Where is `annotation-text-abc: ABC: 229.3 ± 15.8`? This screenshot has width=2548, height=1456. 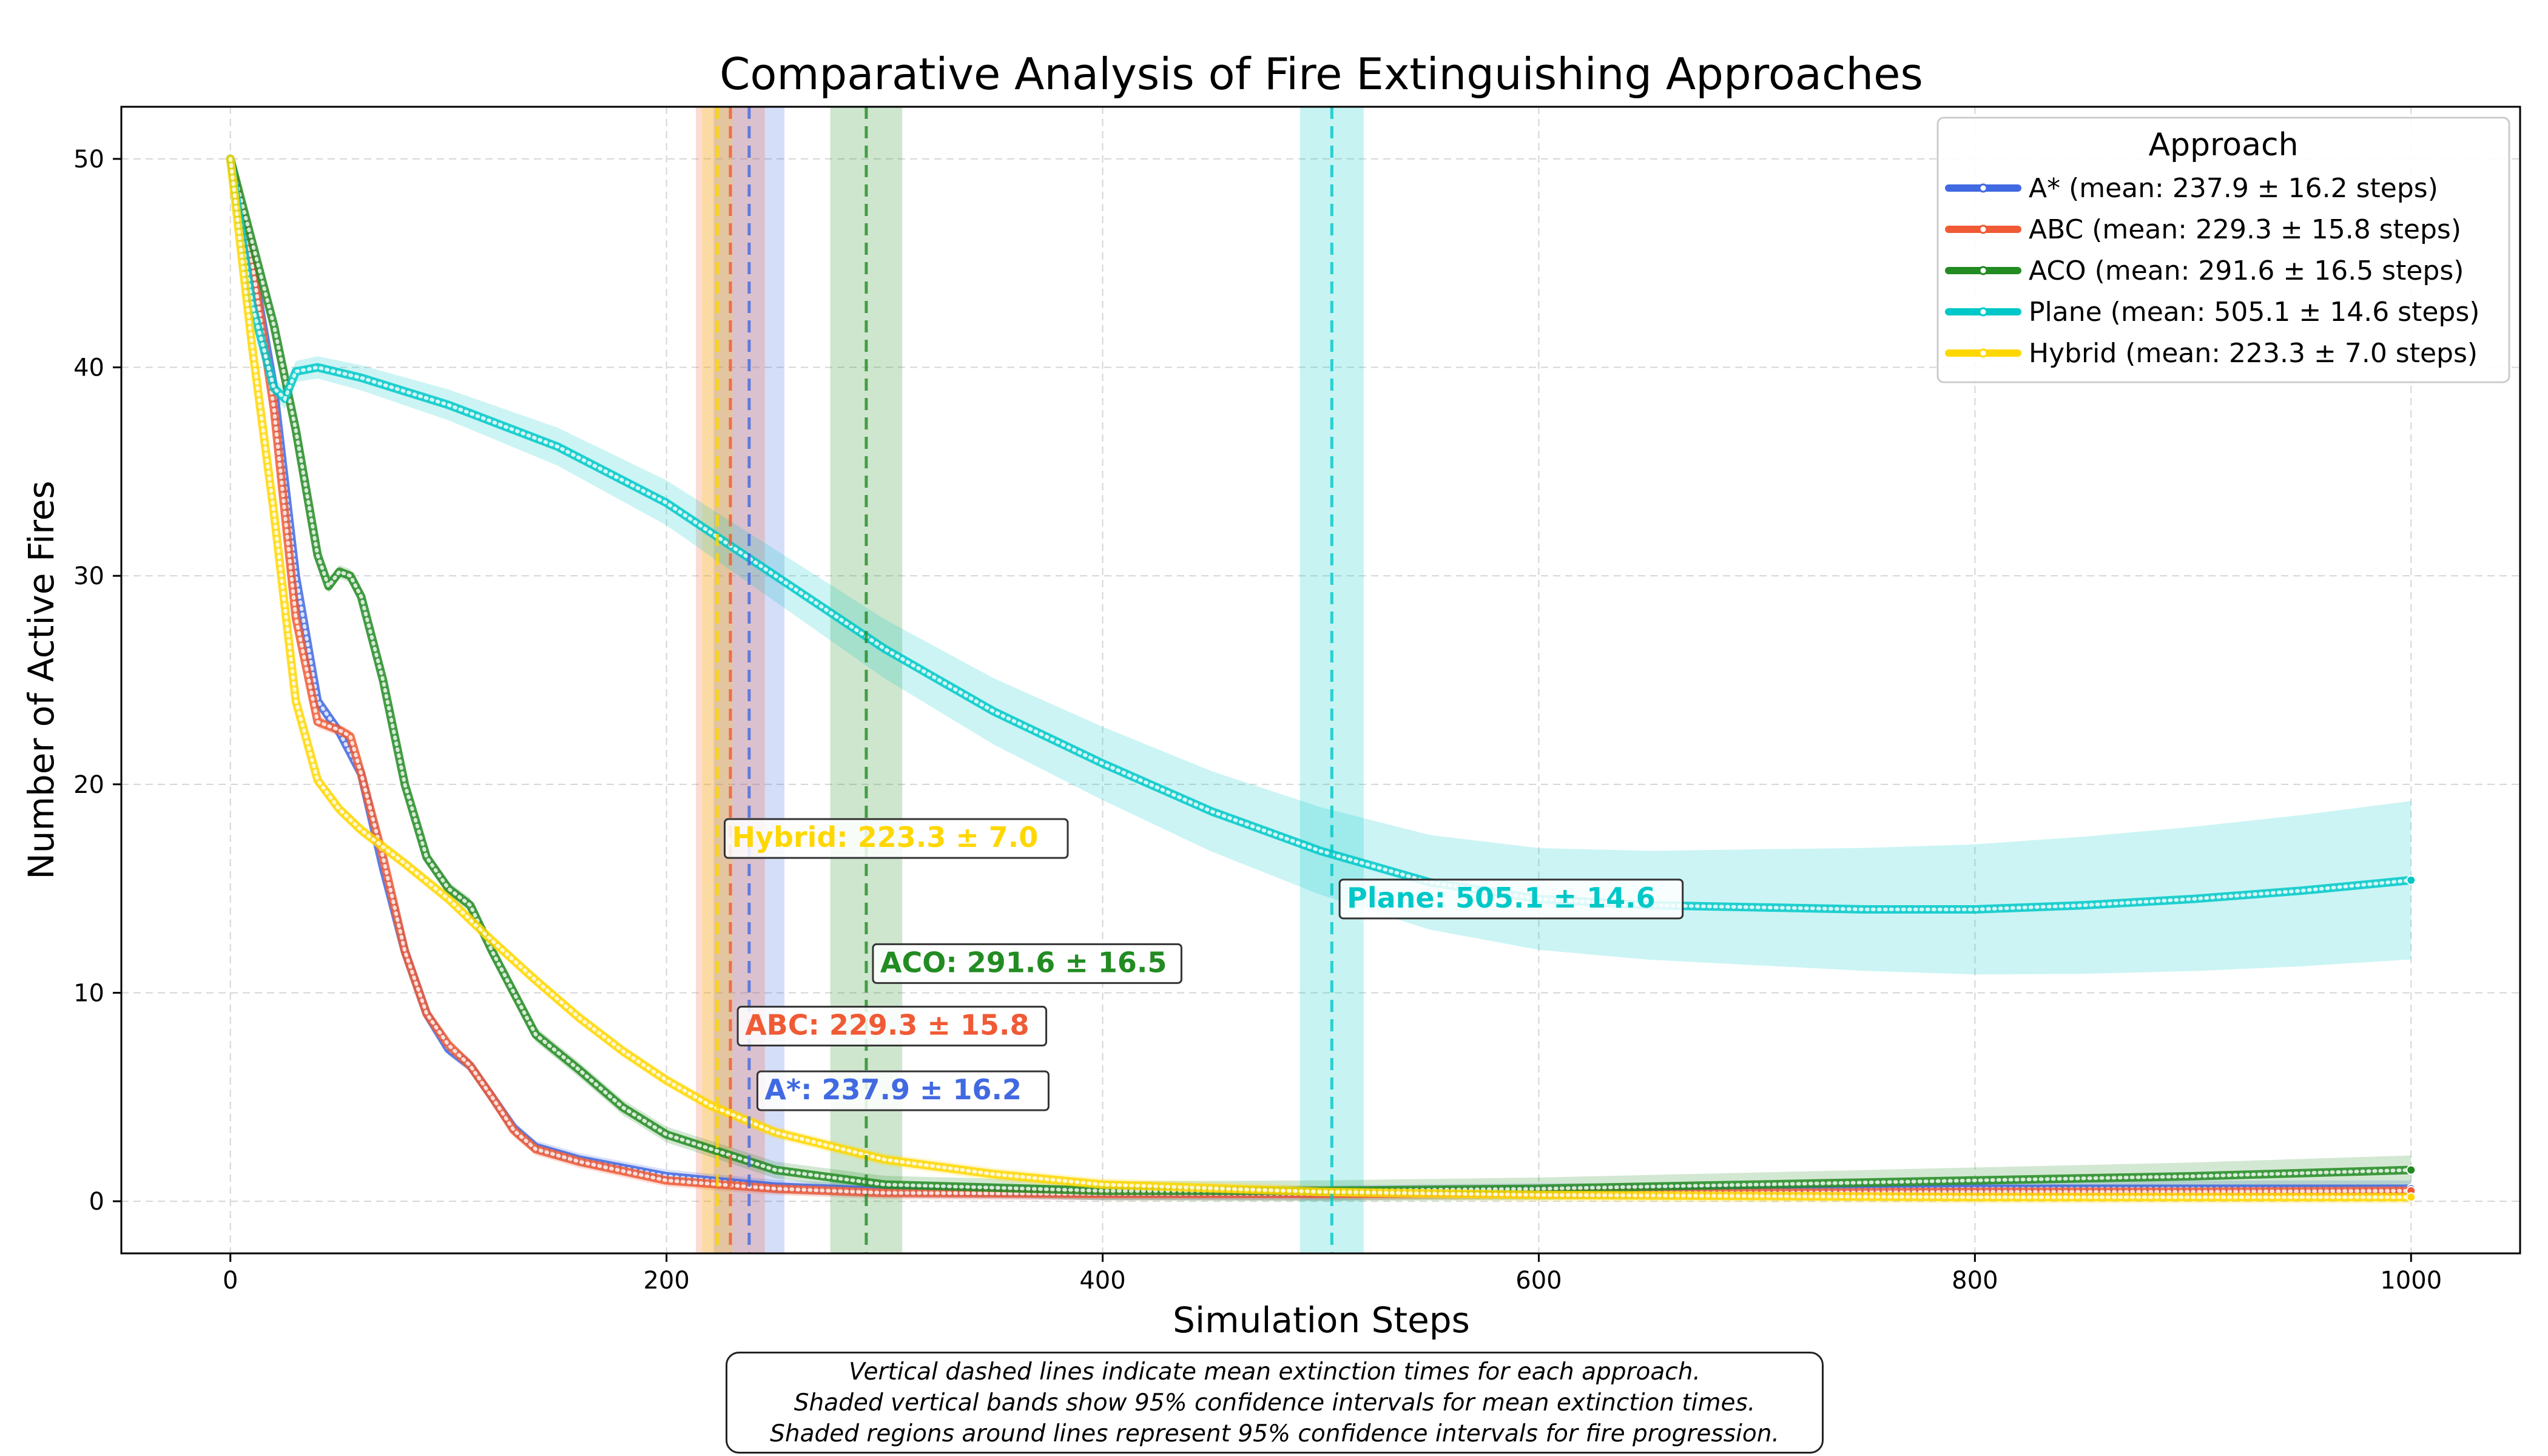 annotation-text-abc: ABC: 229.3 ± 15.8 is located at coordinates (887, 1024).